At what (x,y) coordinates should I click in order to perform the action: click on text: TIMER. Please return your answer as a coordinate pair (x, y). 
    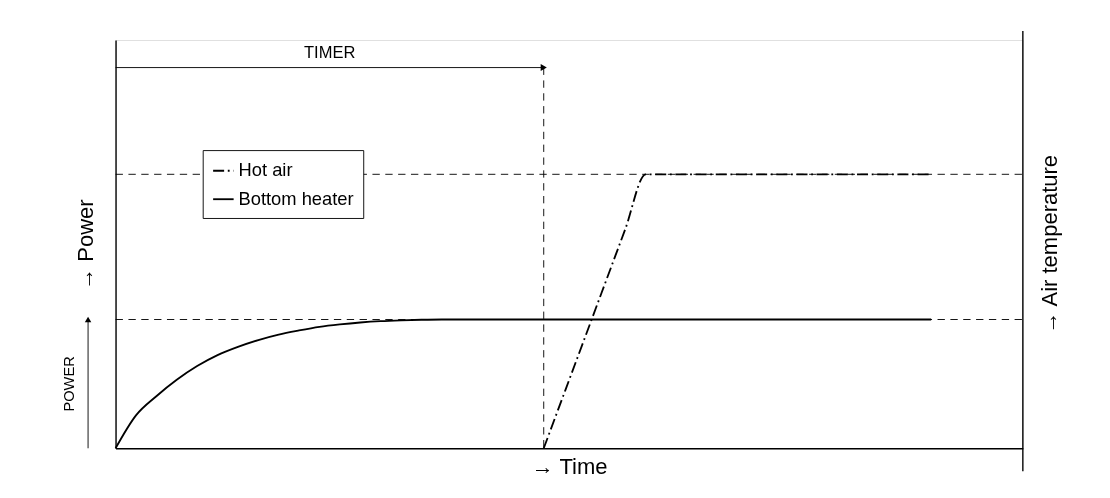
    Looking at the image, I should click on (329, 52).